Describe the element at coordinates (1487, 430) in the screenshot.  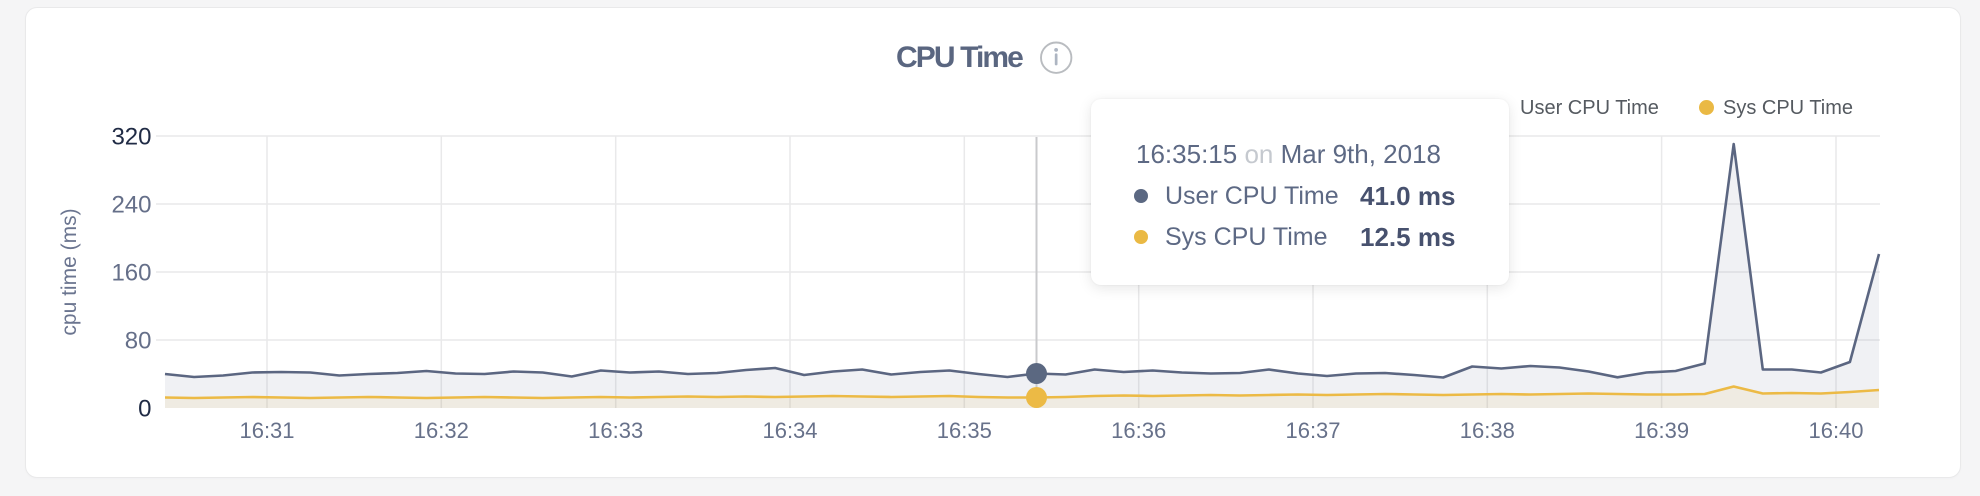
I see `svg-text: 16:38` at that location.